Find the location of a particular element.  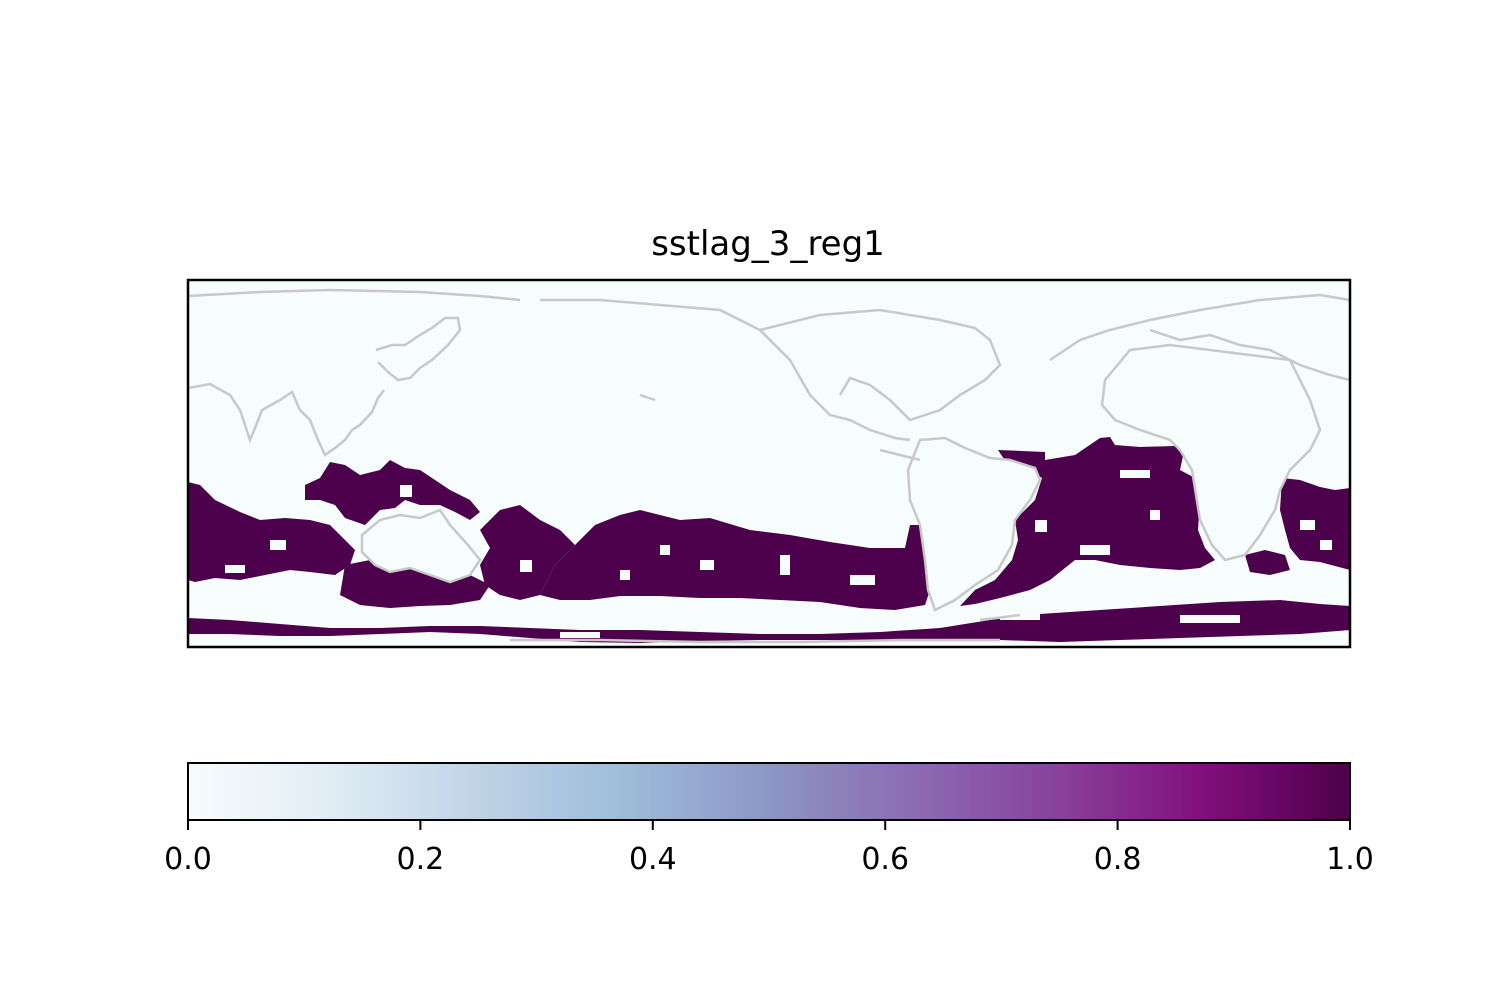

colorbar-tick-label: 0.6 is located at coordinates (885, 859).